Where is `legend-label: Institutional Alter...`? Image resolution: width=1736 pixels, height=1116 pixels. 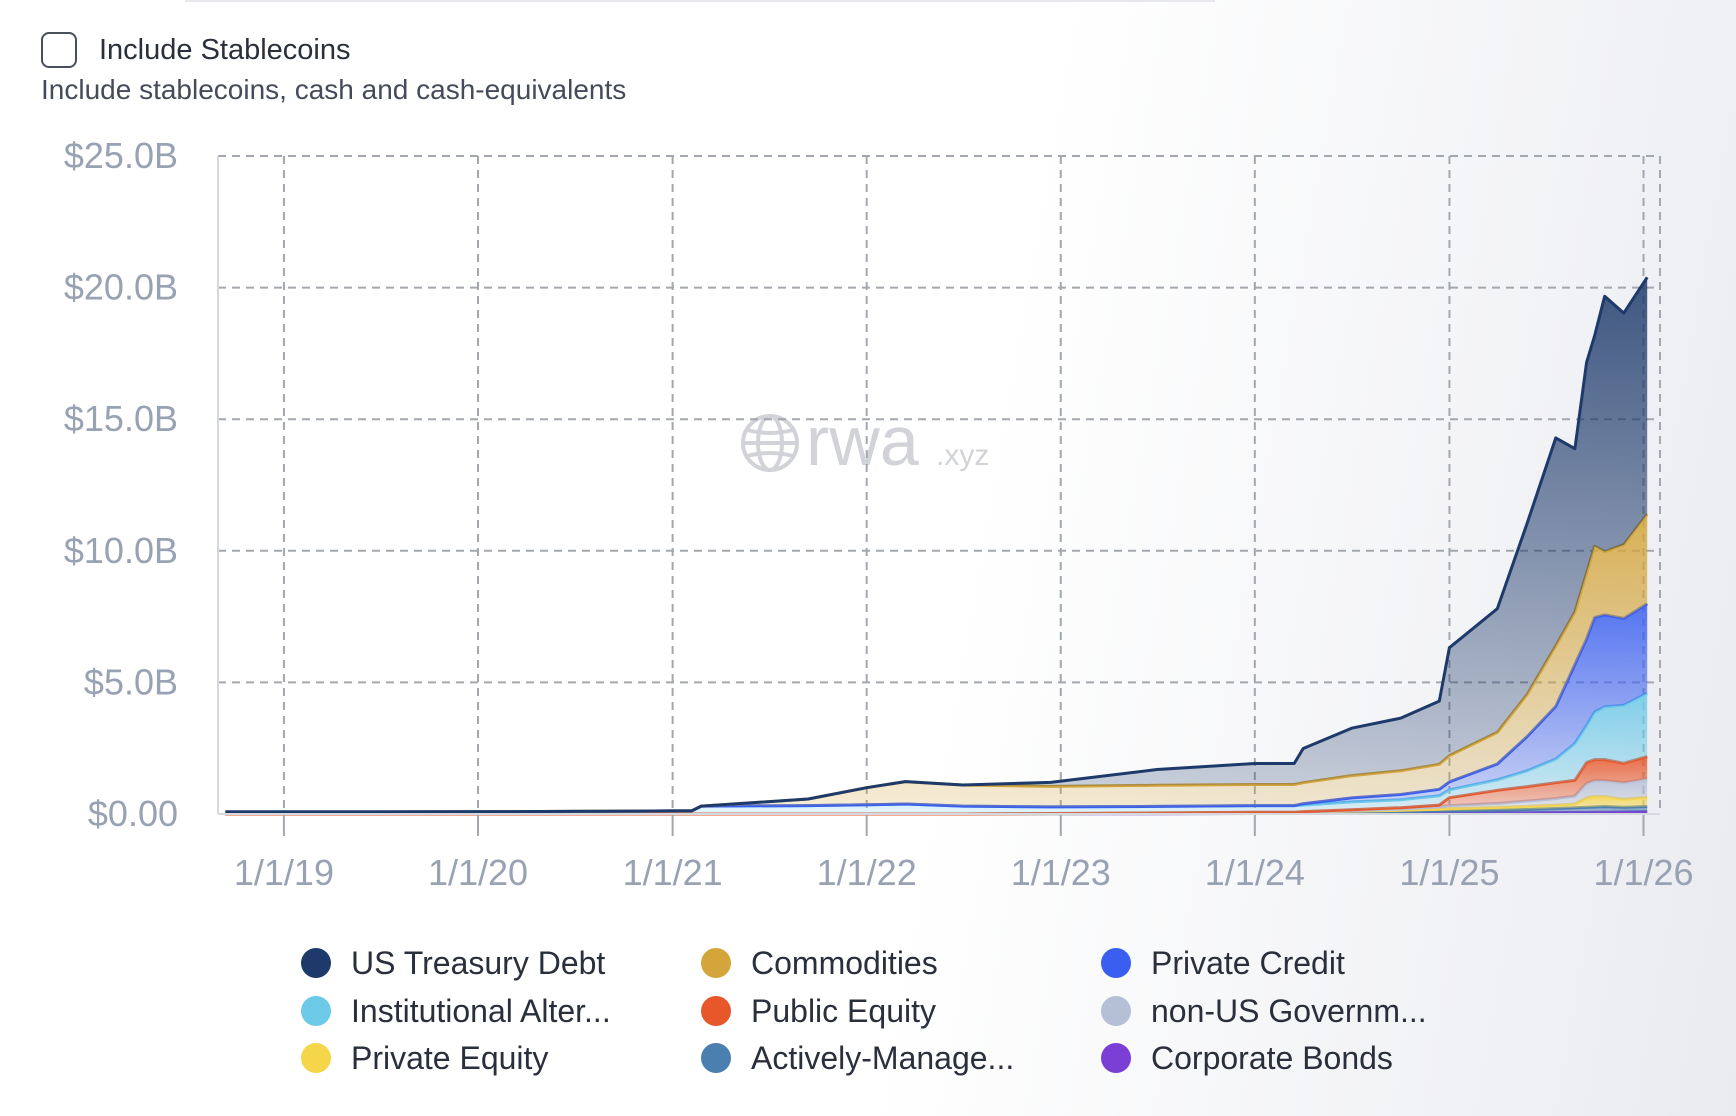
legend-label: Institutional Alter... is located at coordinates (481, 1011).